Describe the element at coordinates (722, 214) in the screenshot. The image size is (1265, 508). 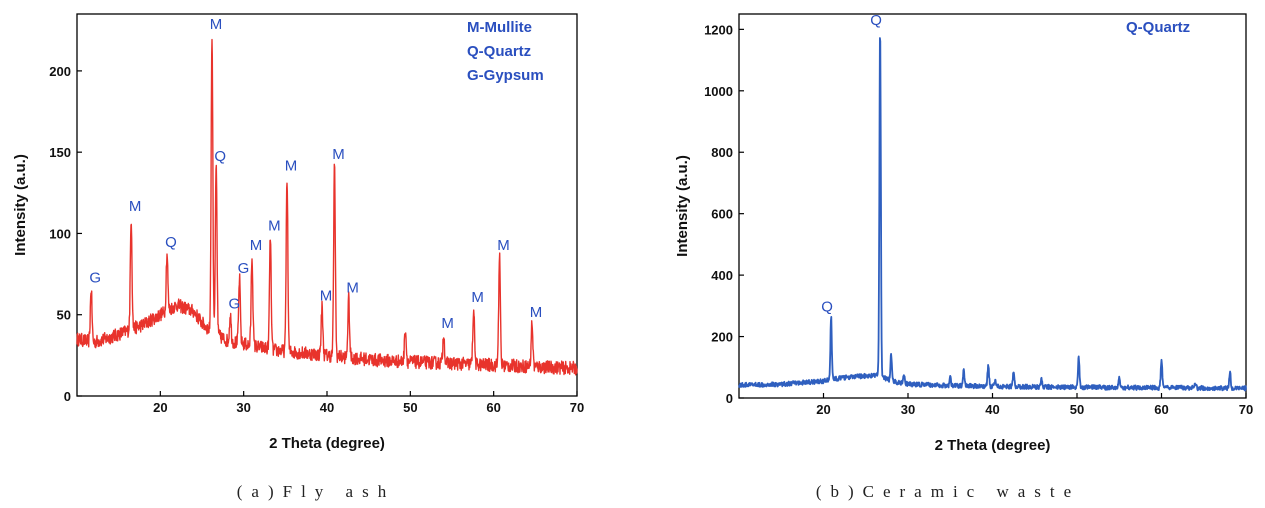
I see `y-tick-label: 600` at that location.